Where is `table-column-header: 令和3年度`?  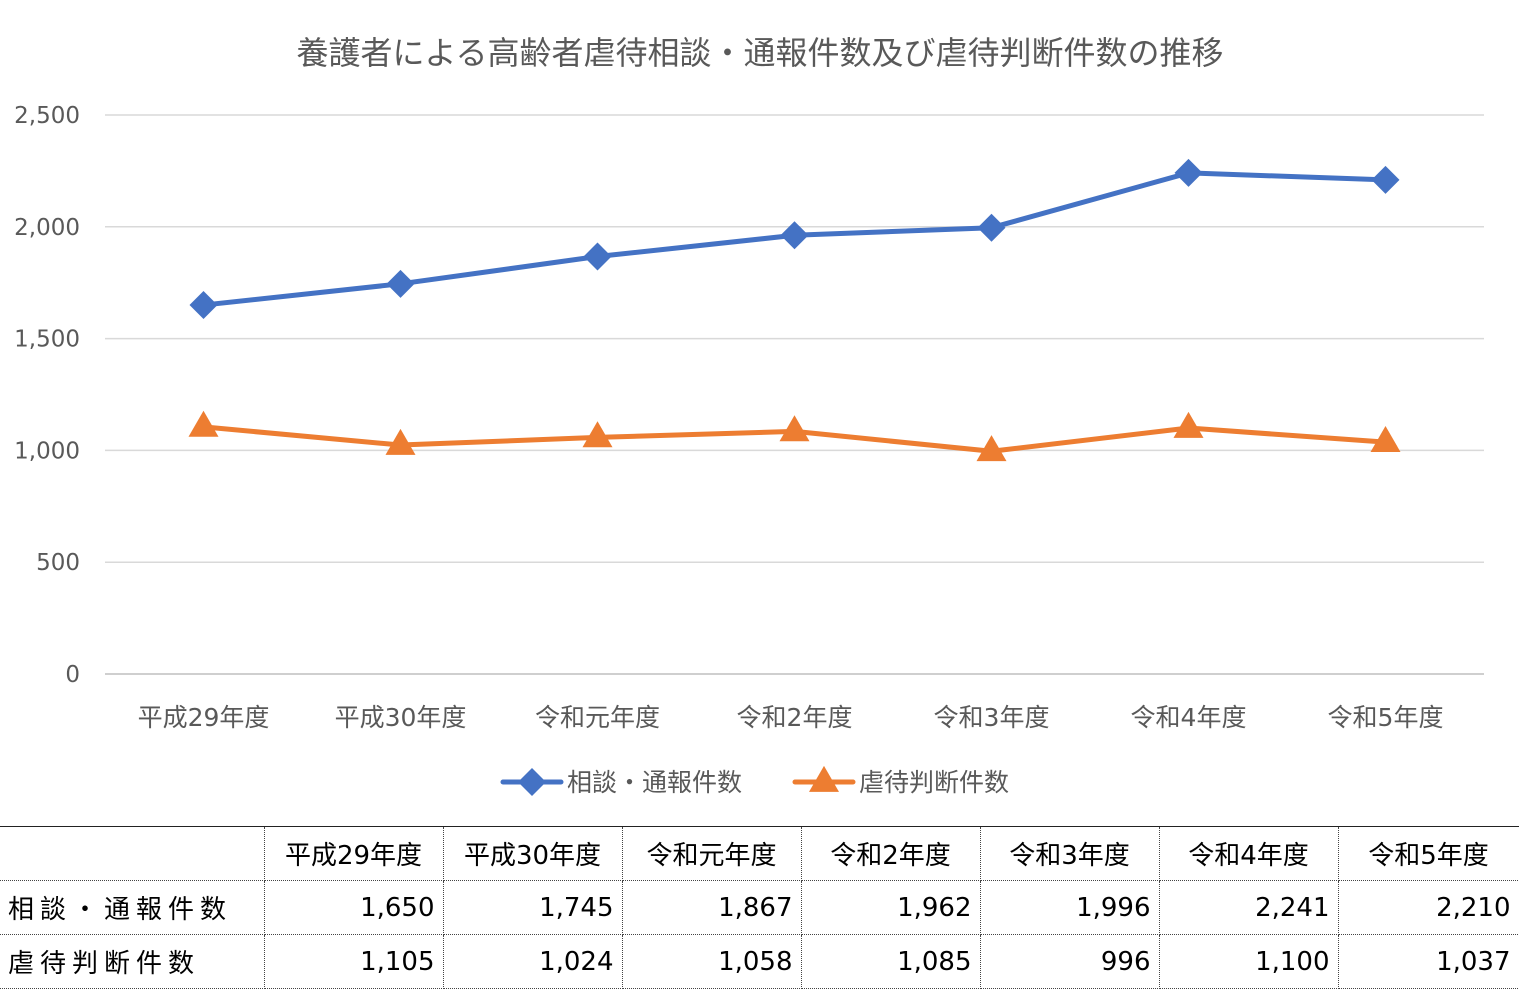 table-column-header: 令和3年度 is located at coordinates (1069, 853).